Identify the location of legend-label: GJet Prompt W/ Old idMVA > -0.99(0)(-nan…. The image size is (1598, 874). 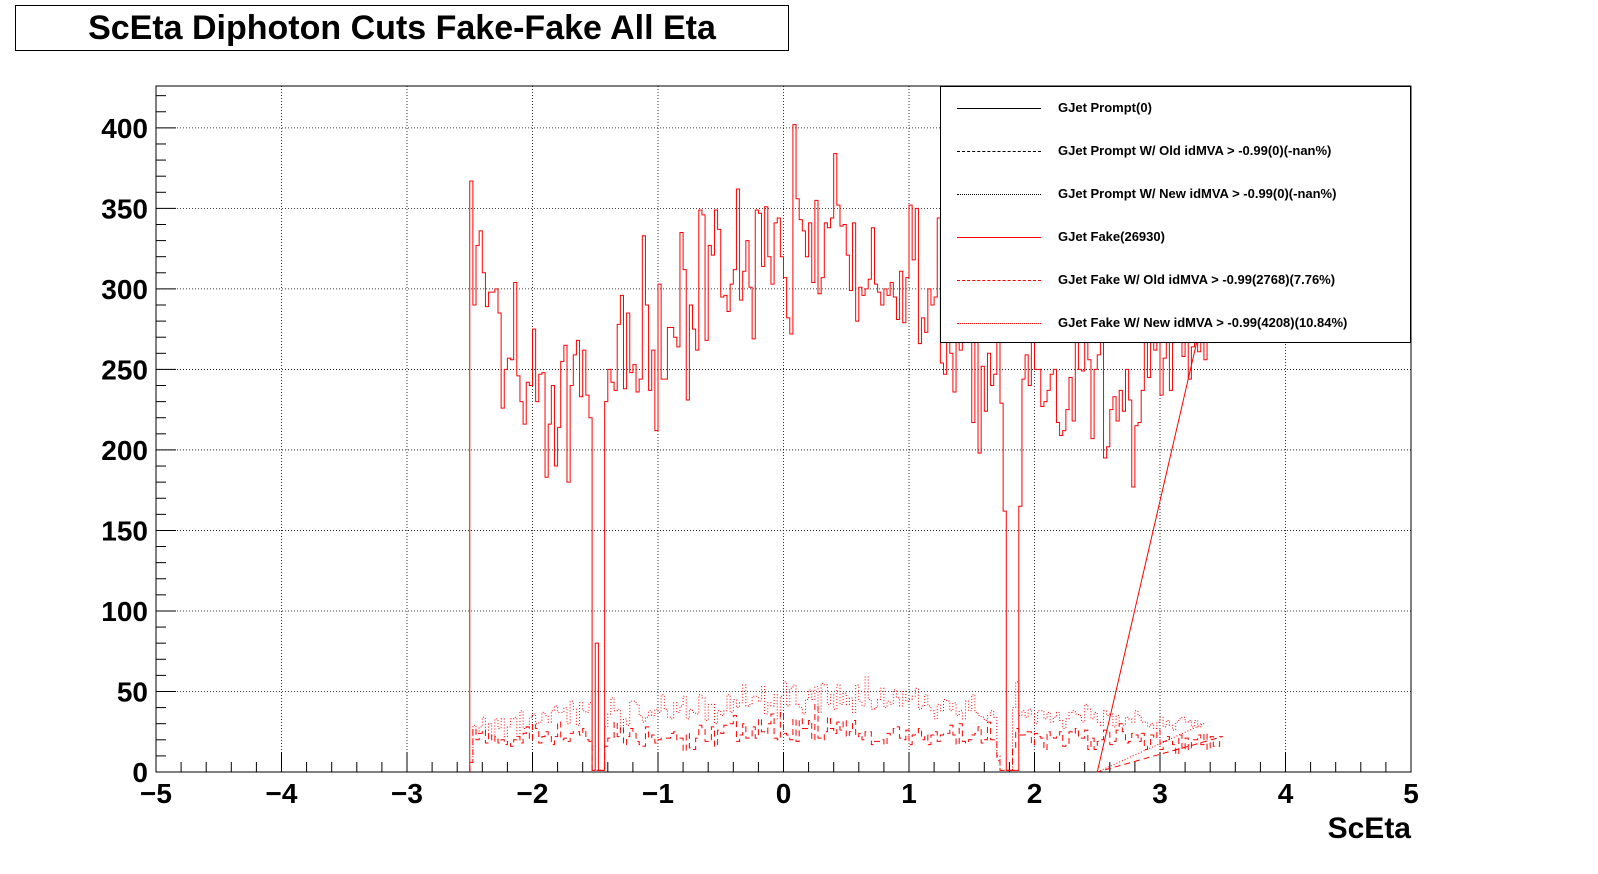
(1195, 150).